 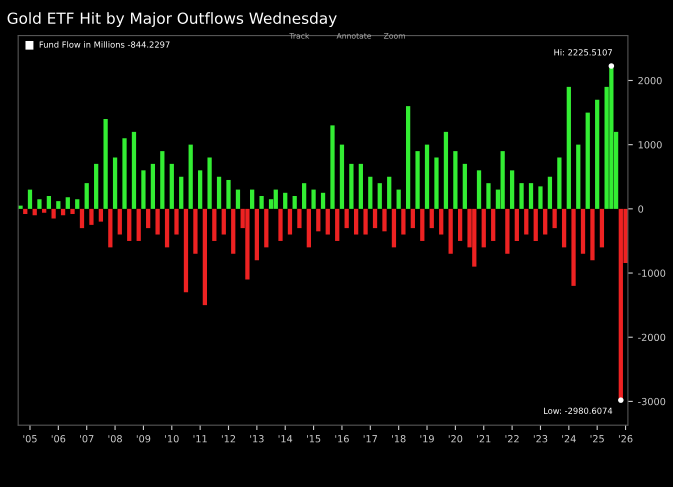 I want to click on y-tick-label: 0, so click(x=641, y=209).